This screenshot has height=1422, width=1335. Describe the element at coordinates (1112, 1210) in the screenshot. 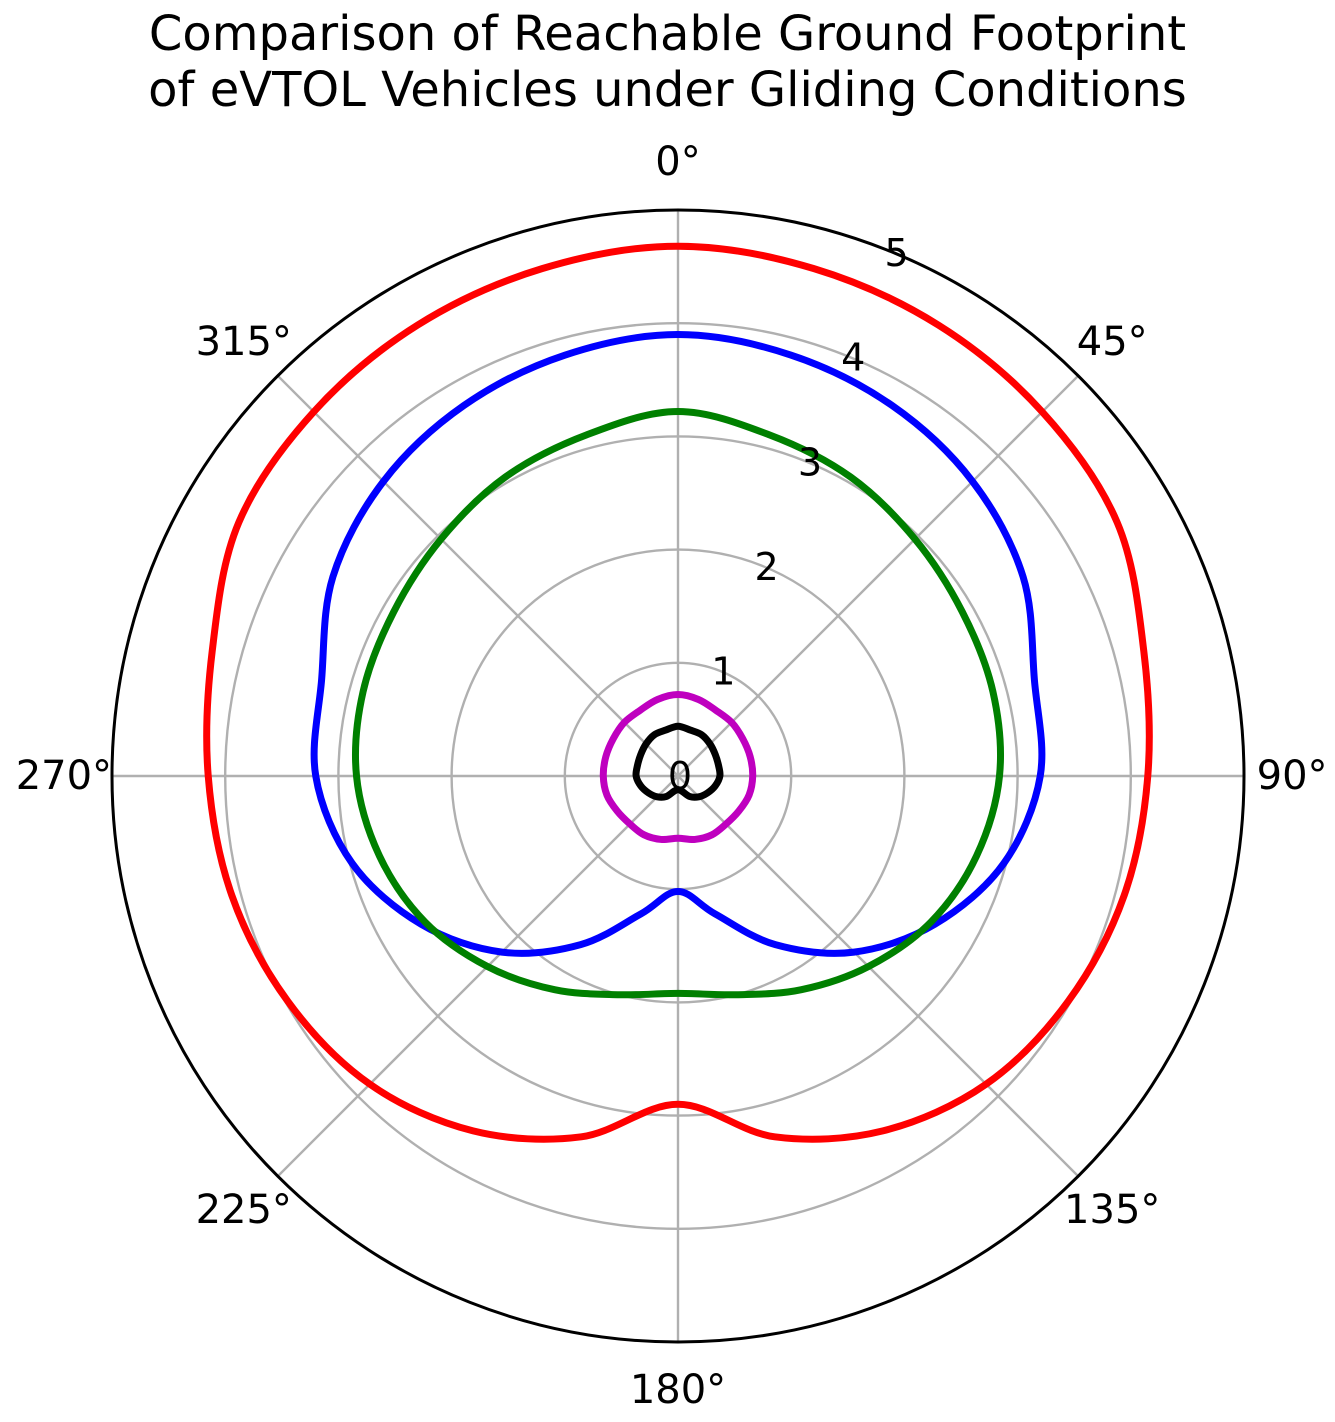

I see `theta-tick-label: 135°` at that location.